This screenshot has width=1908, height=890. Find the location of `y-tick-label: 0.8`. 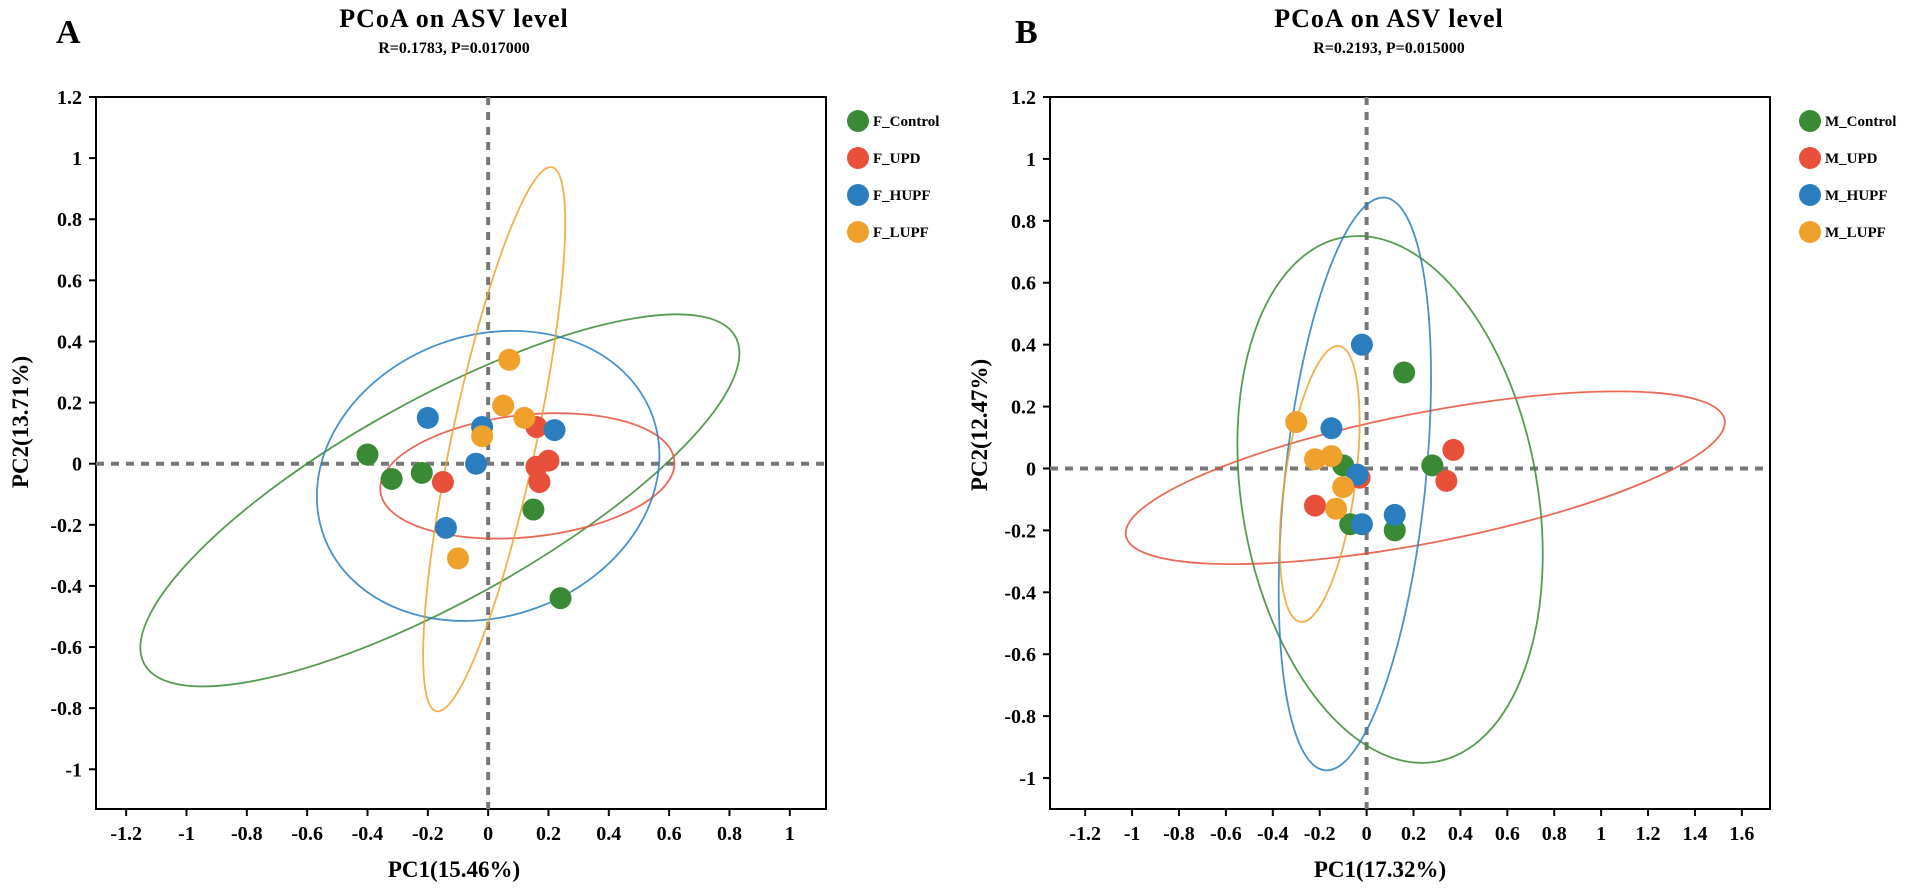

y-tick-label: 0.8 is located at coordinates (1023, 222).